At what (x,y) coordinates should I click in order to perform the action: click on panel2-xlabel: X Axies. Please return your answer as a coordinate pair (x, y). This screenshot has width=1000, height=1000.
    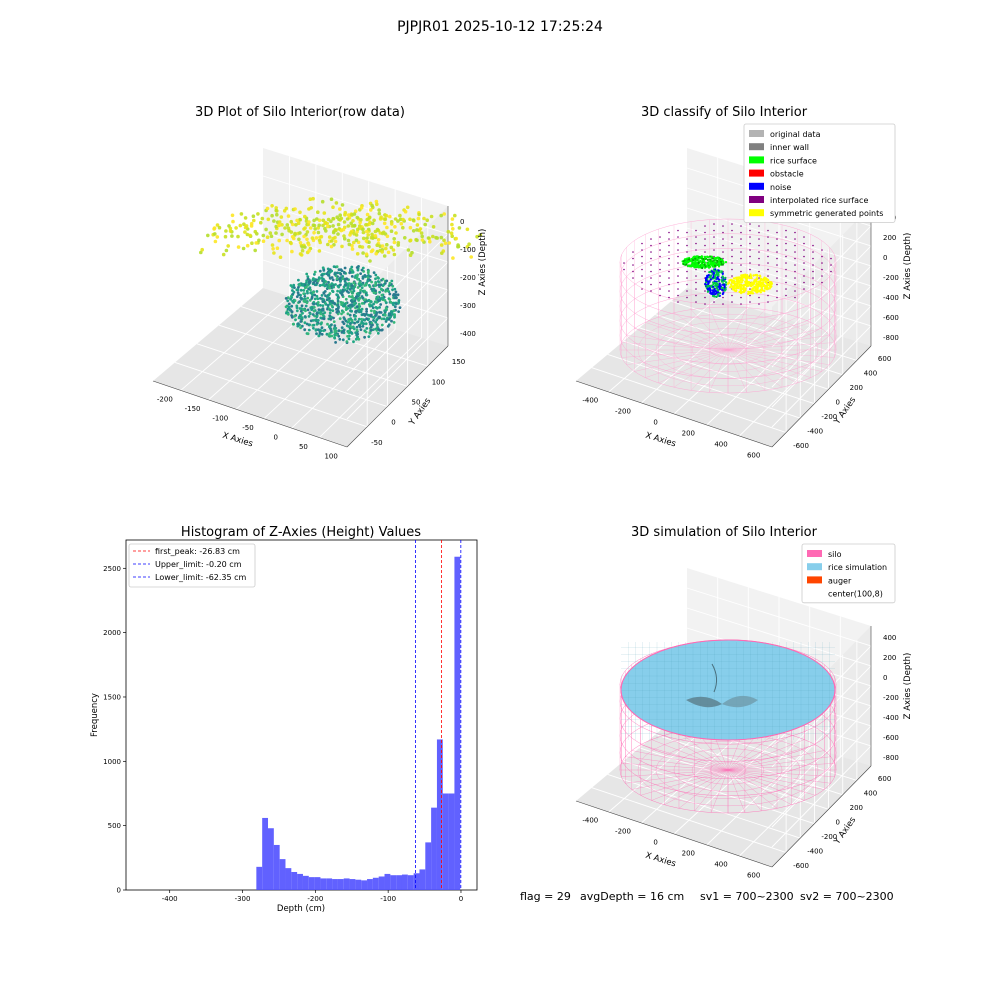
    Looking at the image, I should click on (660, 440).